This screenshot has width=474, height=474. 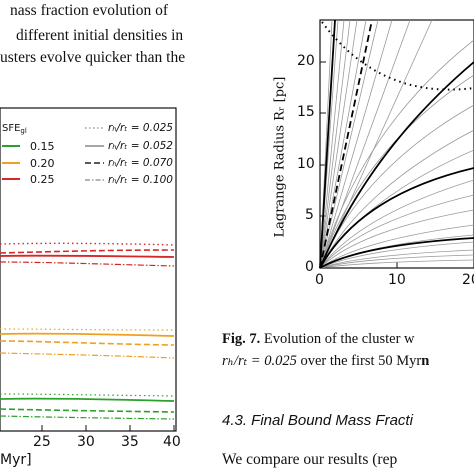 What do you see at coordinates (280, 157) in the screenshot?
I see `right-y-label: Lagrange Radius Rᵣ [pc]` at bounding box center [280, 157].